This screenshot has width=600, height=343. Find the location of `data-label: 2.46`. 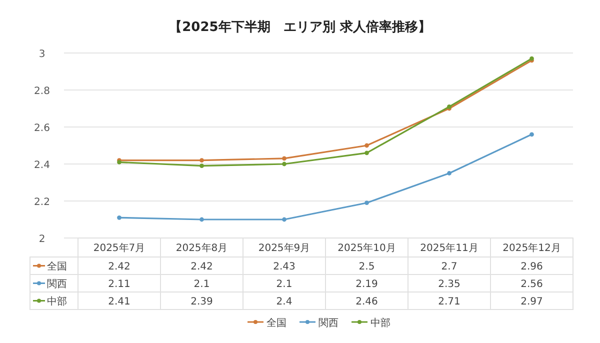

data-label: 2.46 is located at coordinates (367, 302).